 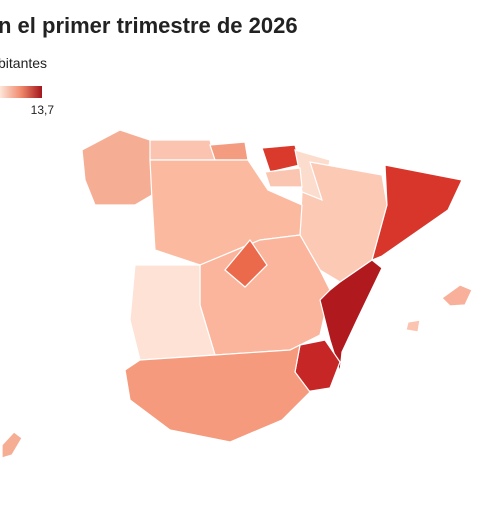 I want to click on map-title: n el primer trimestre de 2026, so click(x=149, y=25).